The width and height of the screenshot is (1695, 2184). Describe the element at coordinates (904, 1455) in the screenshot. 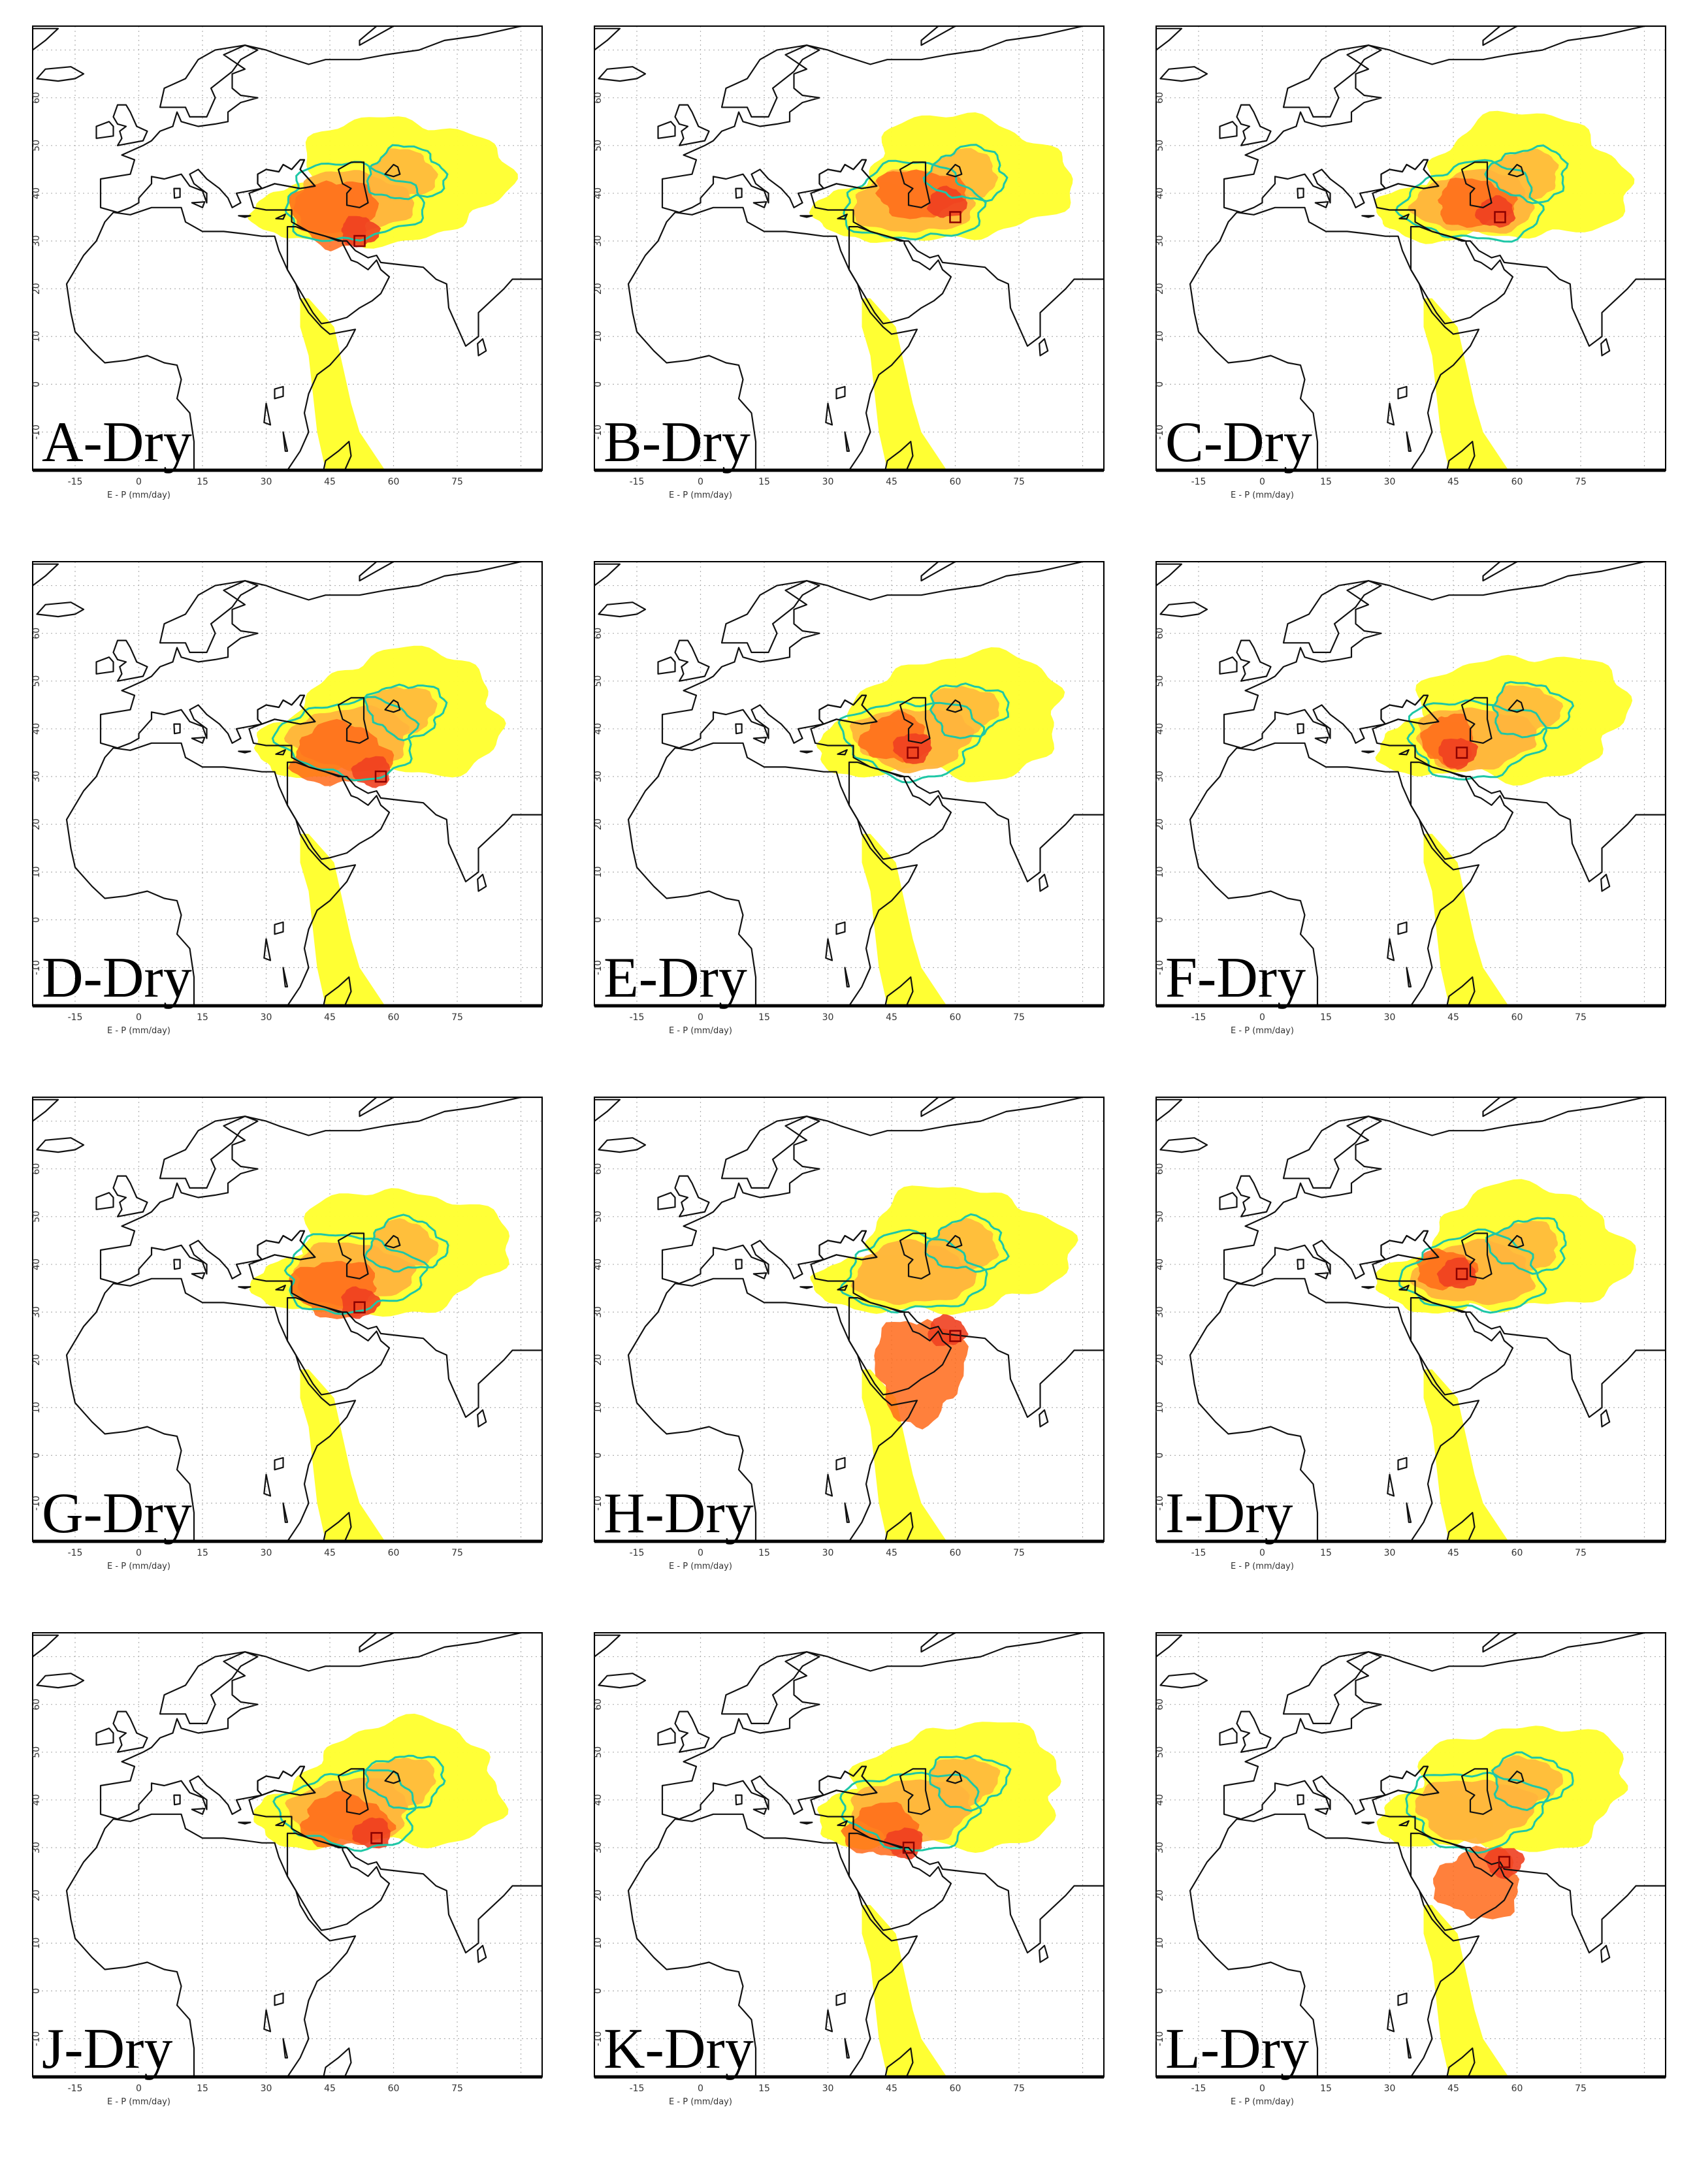

I see `source-plume-south` at that location.